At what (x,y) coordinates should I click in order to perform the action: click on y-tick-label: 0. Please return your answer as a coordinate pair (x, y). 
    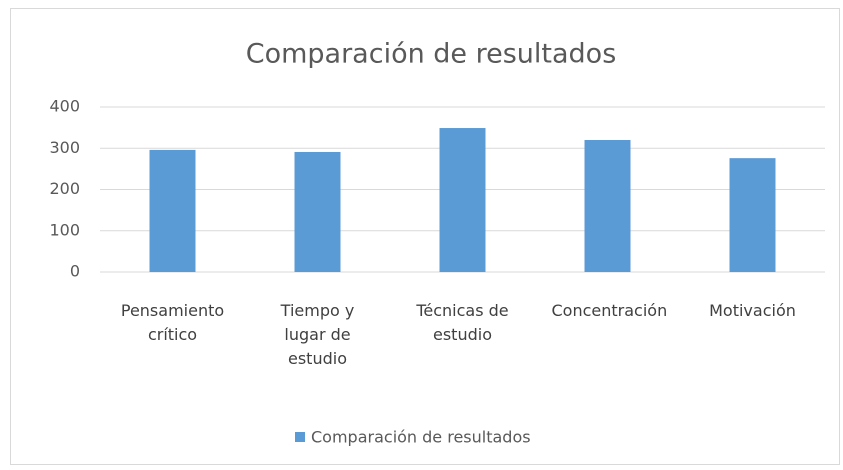
    Looking at the image, I should click on (75, 271).